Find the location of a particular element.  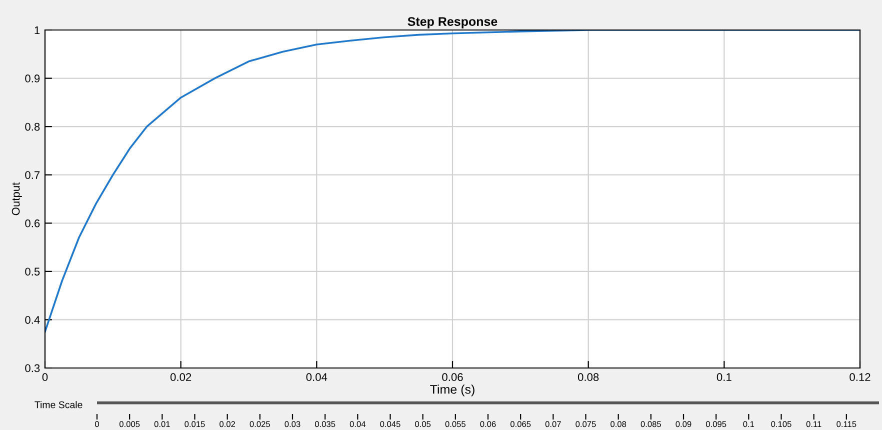

y-tick-label: 0.8 is located at coordinates (32, 126).